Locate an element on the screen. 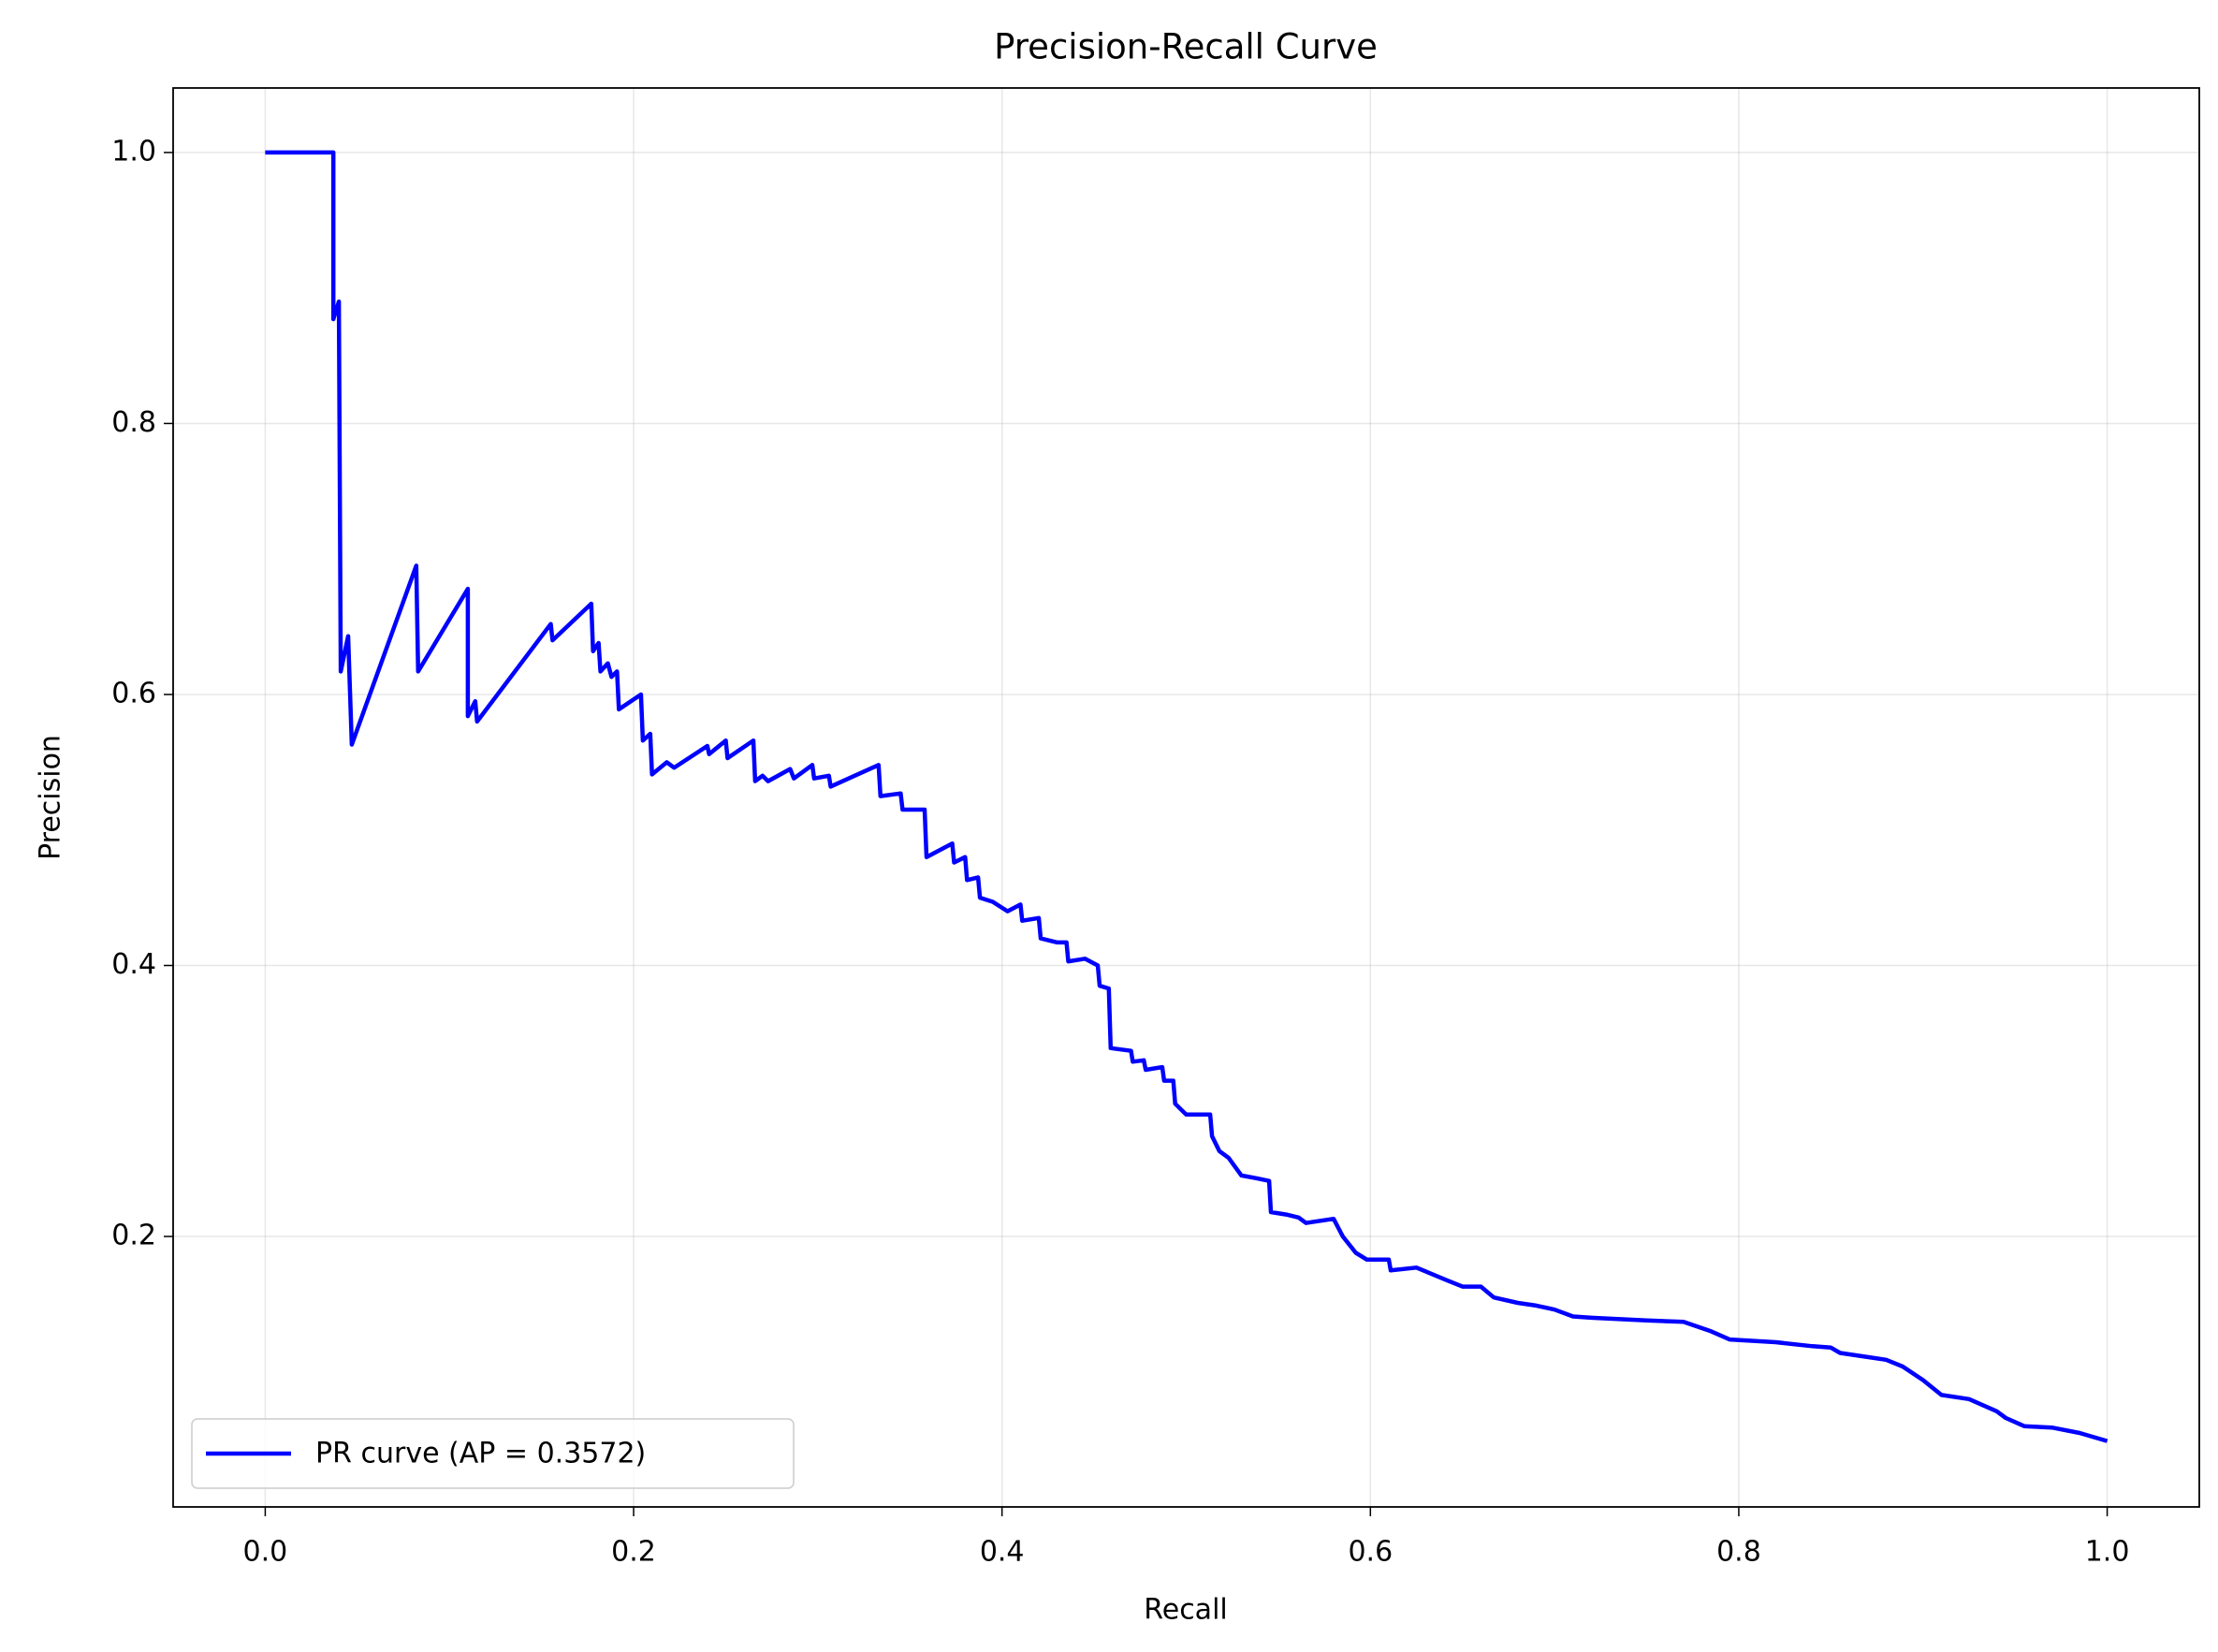  y-tick-label: 0.6 is located at coordinates (134, 693).